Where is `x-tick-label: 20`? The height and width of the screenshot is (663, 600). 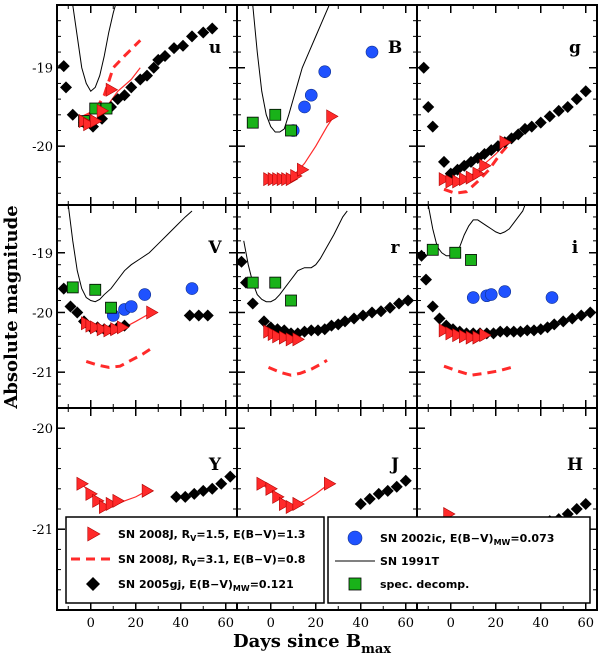
x-tick-label: 20 is located at coordinates (315, 623).